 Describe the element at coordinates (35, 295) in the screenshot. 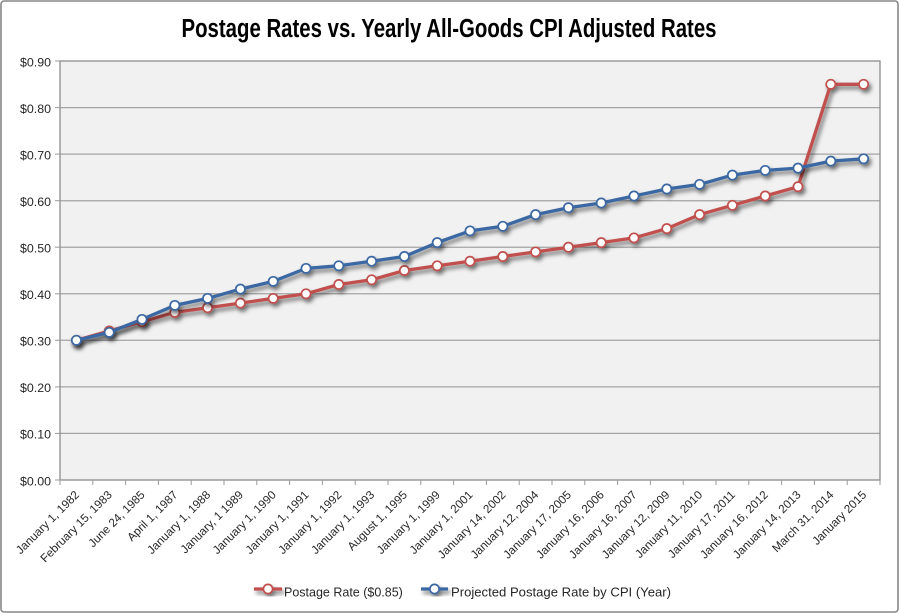

I see `svg-text: $0.40` at that location.